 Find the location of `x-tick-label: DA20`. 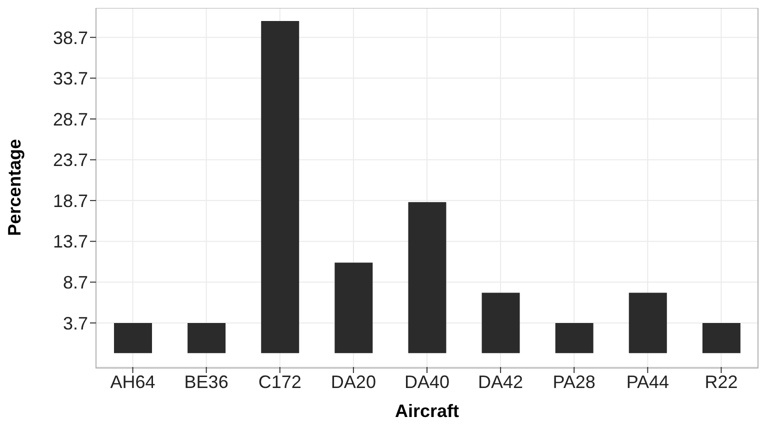

x-tick-label: DA20 is located at coordinates (353, 382).